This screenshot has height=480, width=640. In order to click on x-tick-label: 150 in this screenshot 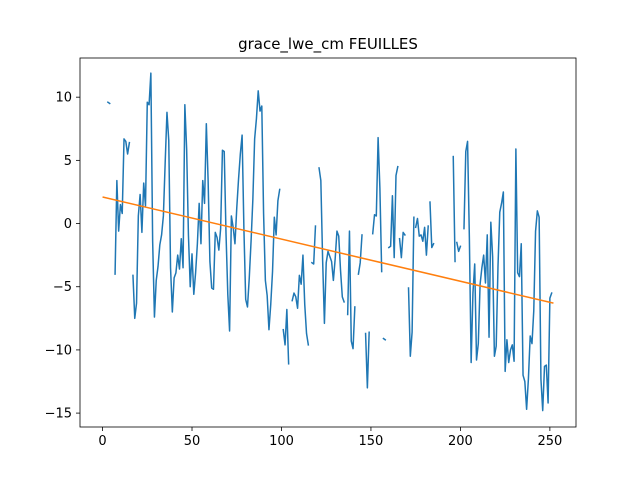, I will do `click(371, 441)`.